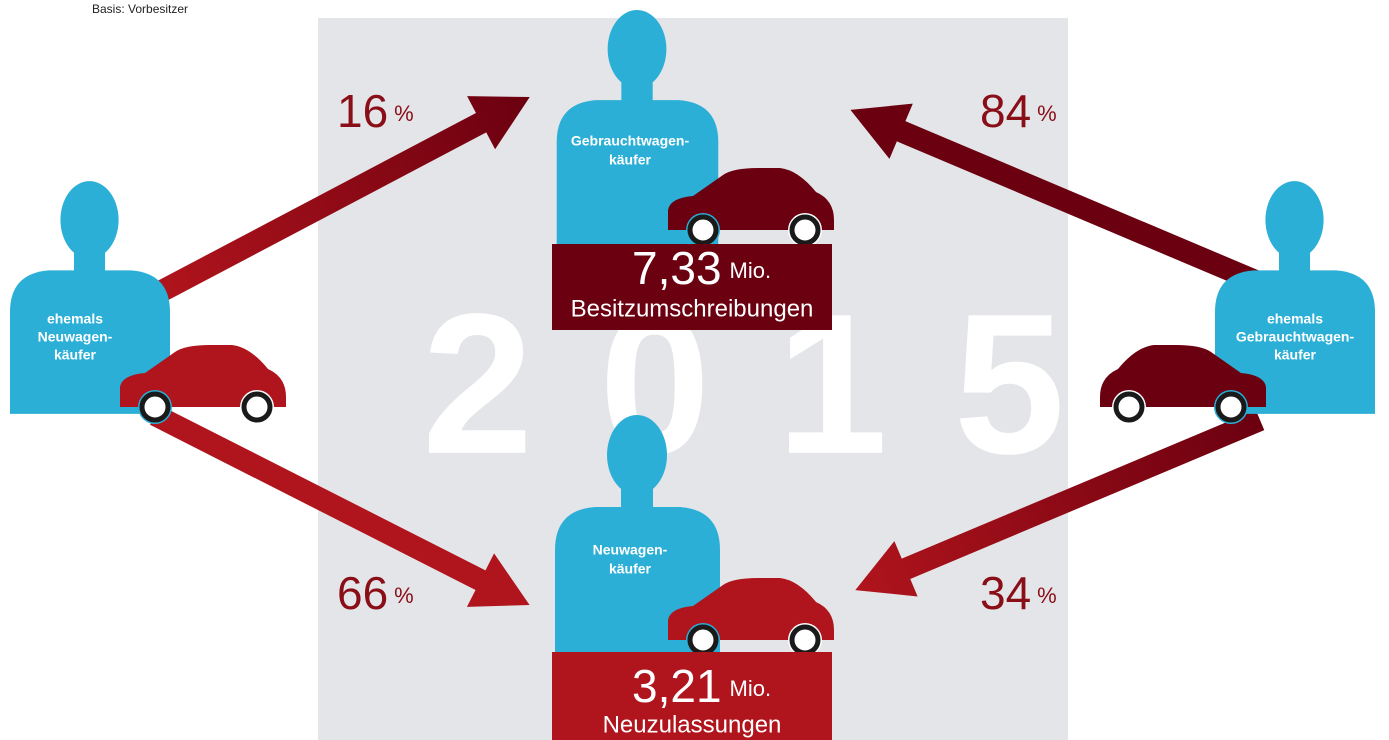 Image resolution: width=1389 pixels, height=740 pixels. I want to click on flow-label: 16%, so click(375, 111).